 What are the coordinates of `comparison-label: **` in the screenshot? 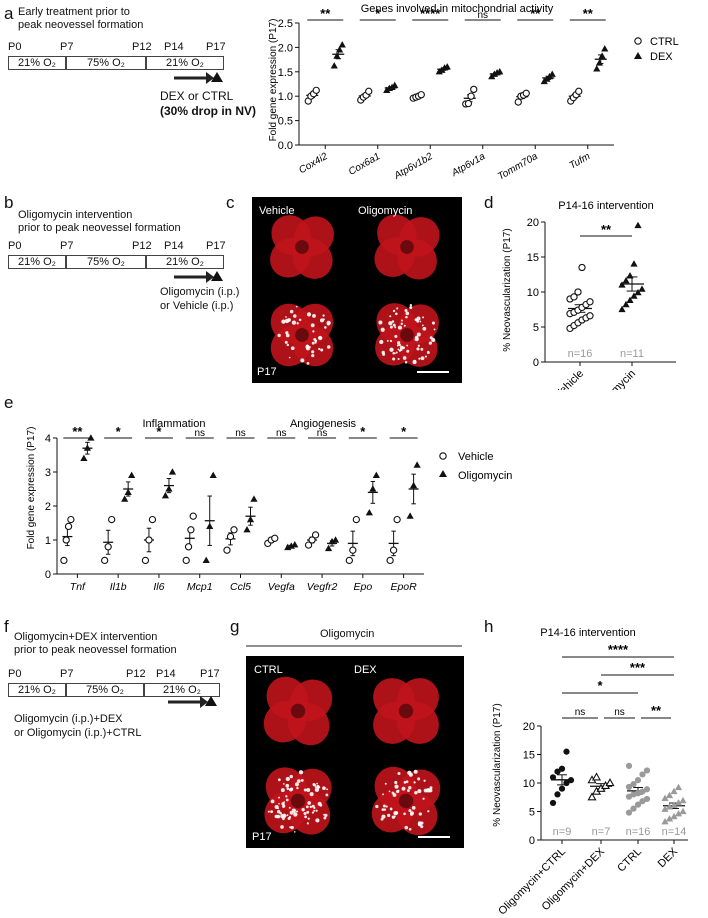 It's located at (656, 710).